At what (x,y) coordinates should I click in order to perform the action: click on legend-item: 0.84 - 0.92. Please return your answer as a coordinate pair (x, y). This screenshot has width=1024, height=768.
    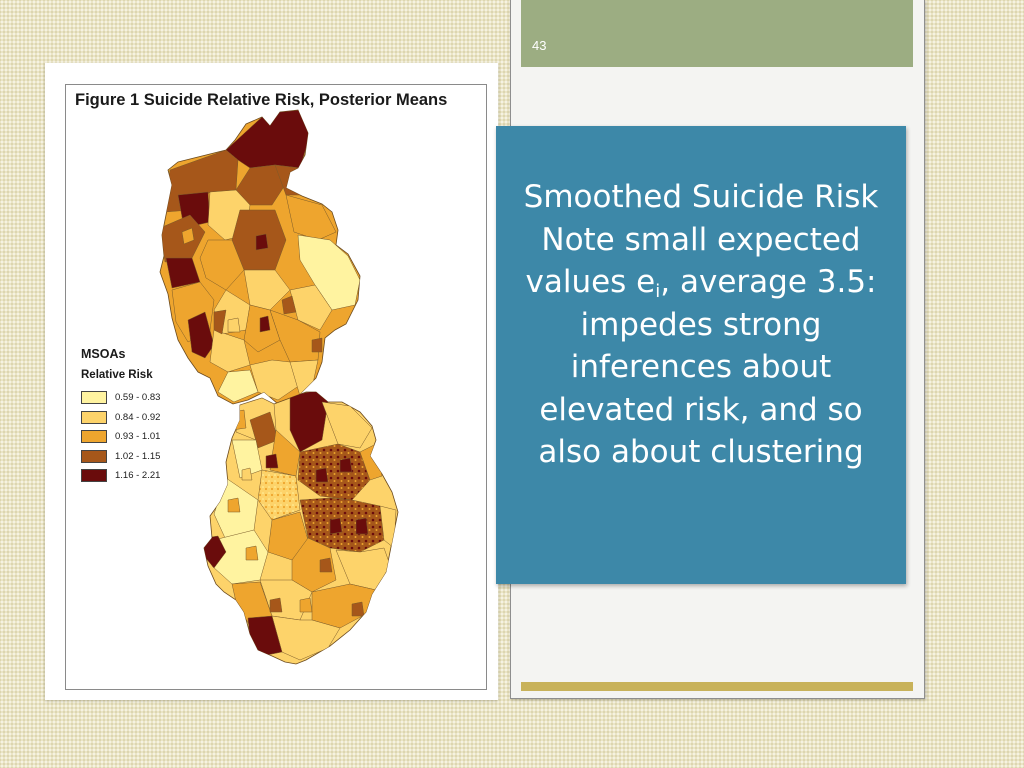
    Looking at the image, I should click on (120, 418).